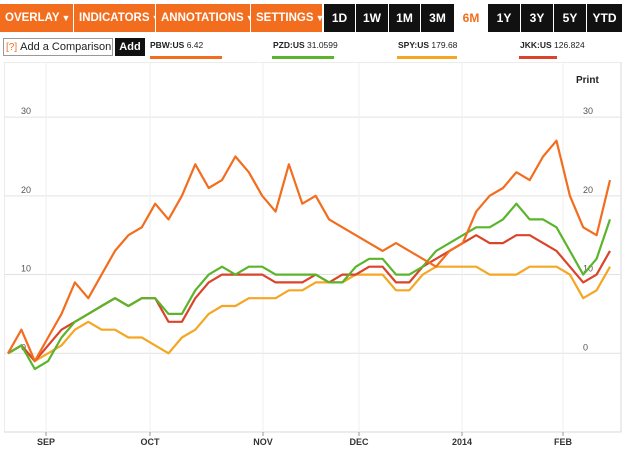 Image resolution: width=624 pixels, height=451 pixels. What do you see at coordinates (66, 47) in the screenshot?
I see `comparison-input-text: Add a Comparison` at bounding box center [66, 47].